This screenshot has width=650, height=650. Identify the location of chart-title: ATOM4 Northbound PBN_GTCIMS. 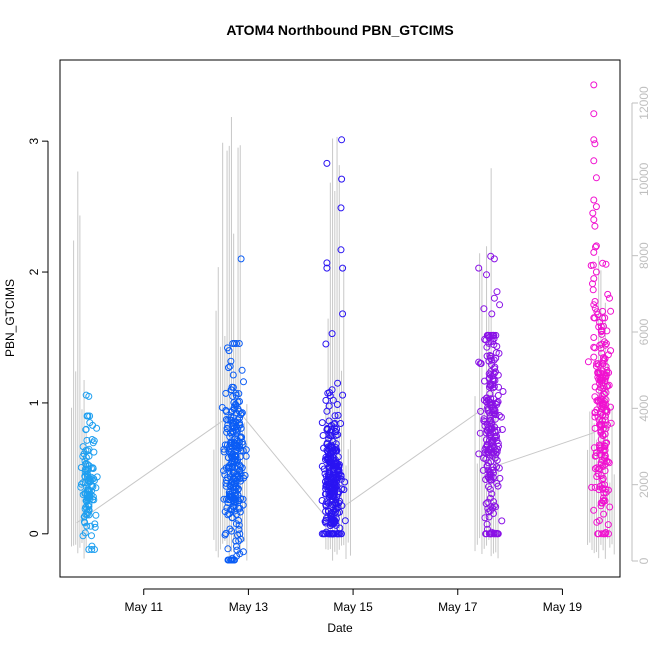
(339, 30).